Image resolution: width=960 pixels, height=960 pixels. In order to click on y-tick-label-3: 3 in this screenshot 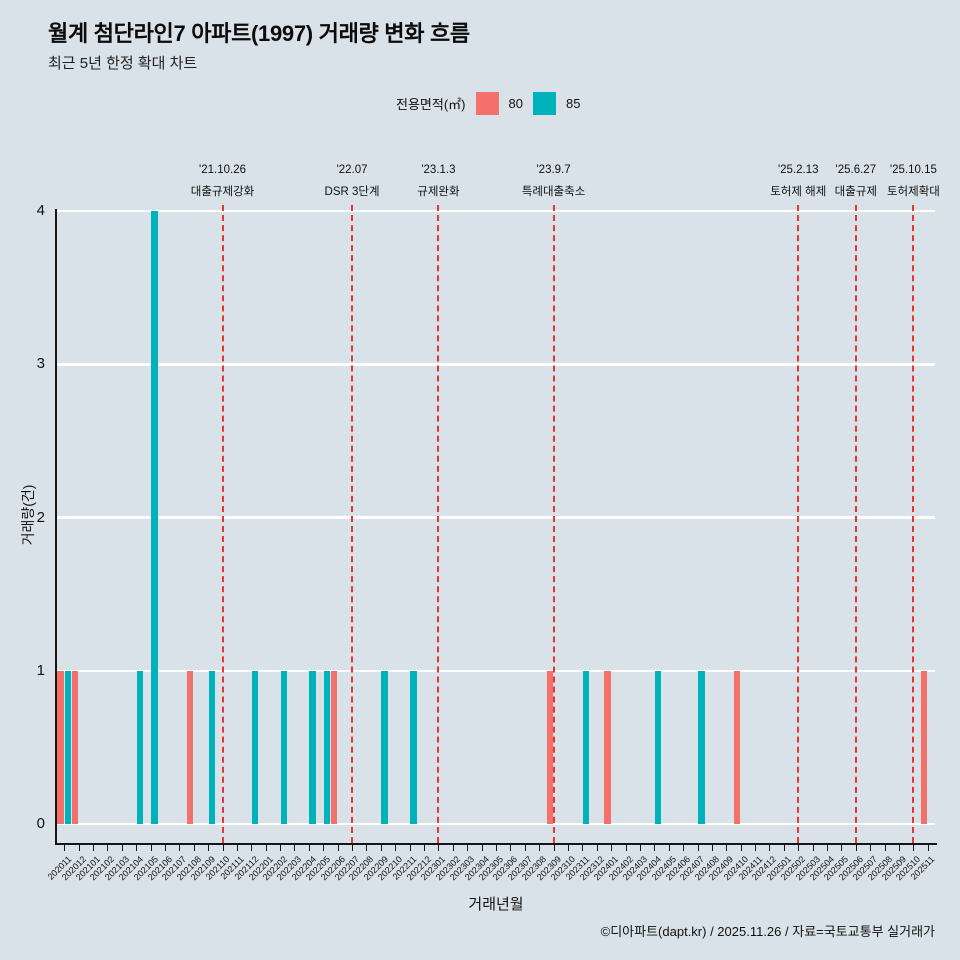, I will do `click(40, 364)`.